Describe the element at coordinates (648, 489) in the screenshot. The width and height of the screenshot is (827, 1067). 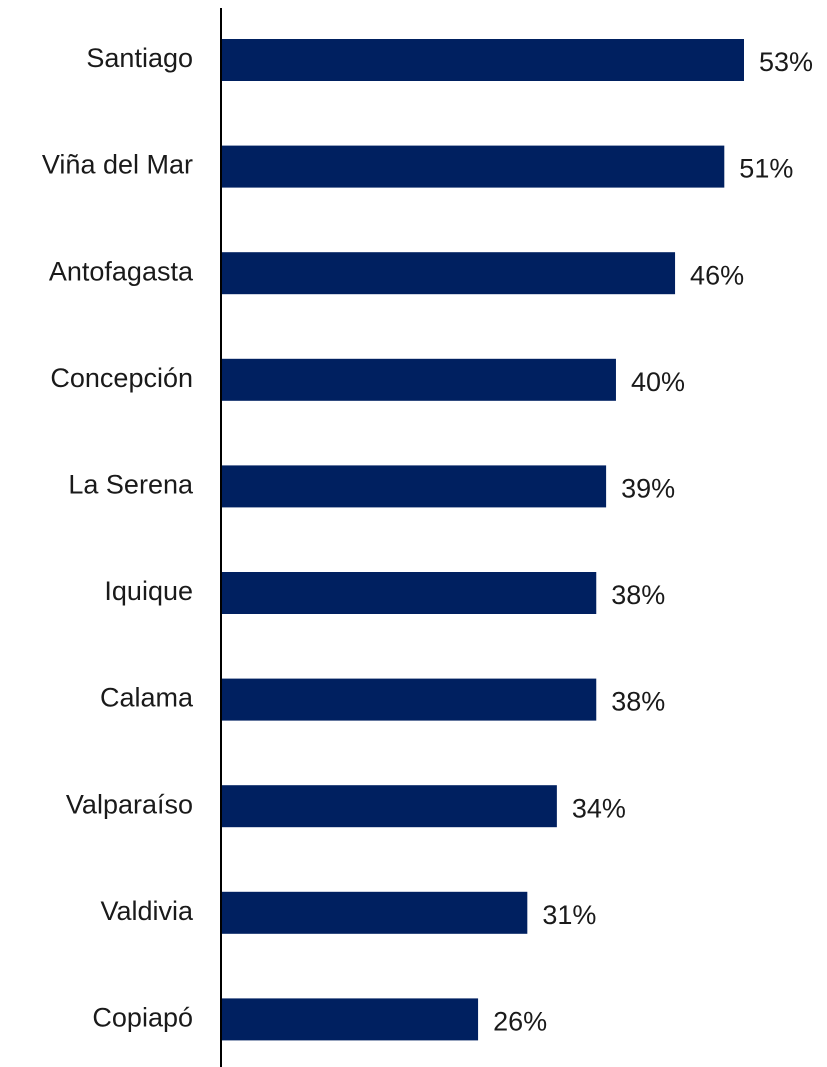
I see `value-label: 39%` at that location.